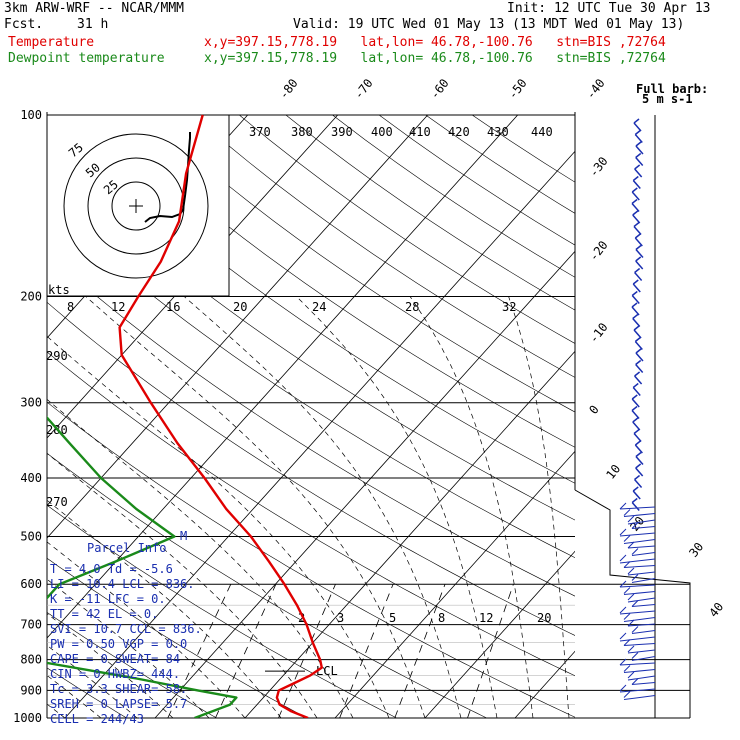 The height and width of the screenshot is (740, 740). I want to click on isotherm-label: 8, so click(70, 307).